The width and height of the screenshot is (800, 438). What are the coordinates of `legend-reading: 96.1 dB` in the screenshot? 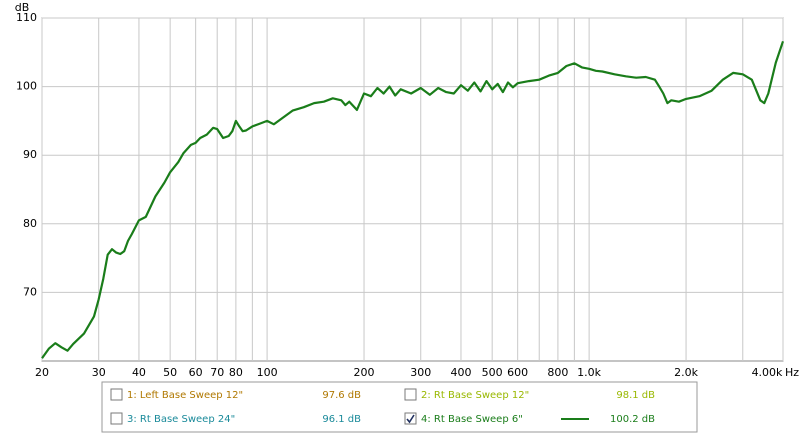 It's located at (341, 419).